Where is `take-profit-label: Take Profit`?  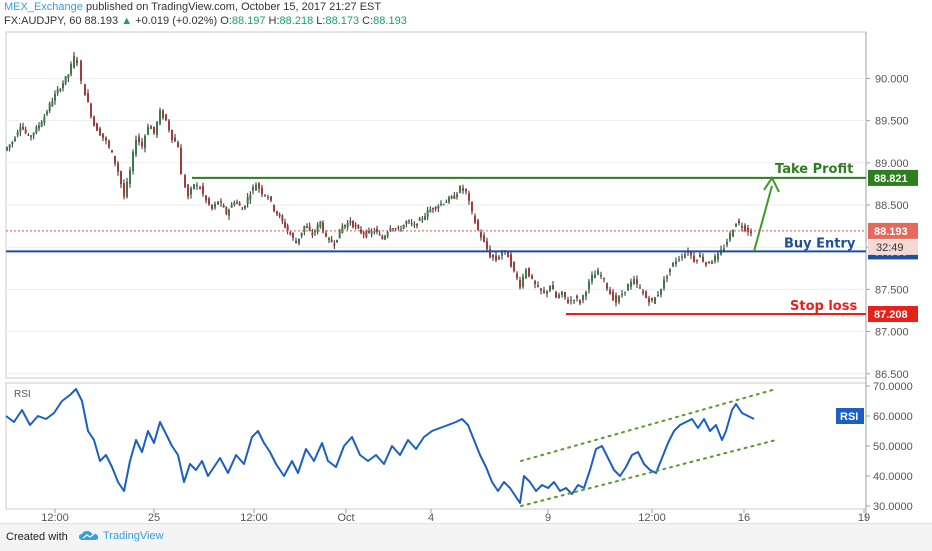
take-profit-label: Take Profit is located at coordinates (814, 169).